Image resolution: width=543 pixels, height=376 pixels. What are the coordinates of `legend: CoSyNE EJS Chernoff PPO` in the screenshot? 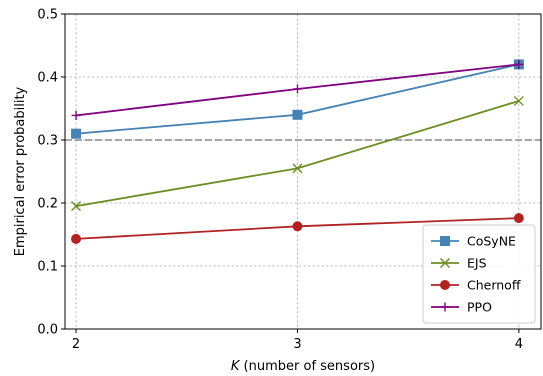 It's located at (479, 274).